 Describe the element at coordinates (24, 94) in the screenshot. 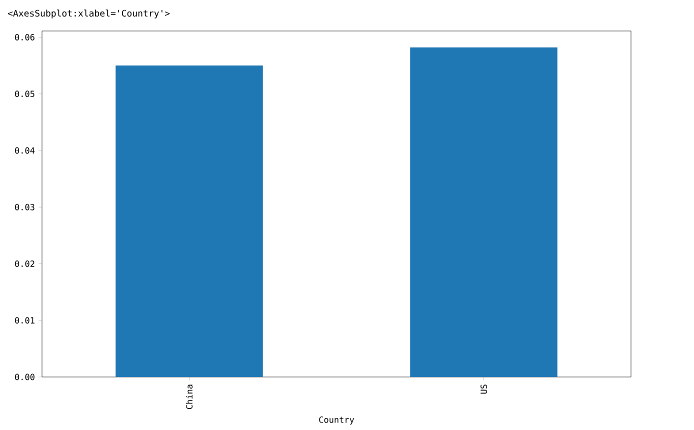

I see `y-tick-label: 0.05` at that location.